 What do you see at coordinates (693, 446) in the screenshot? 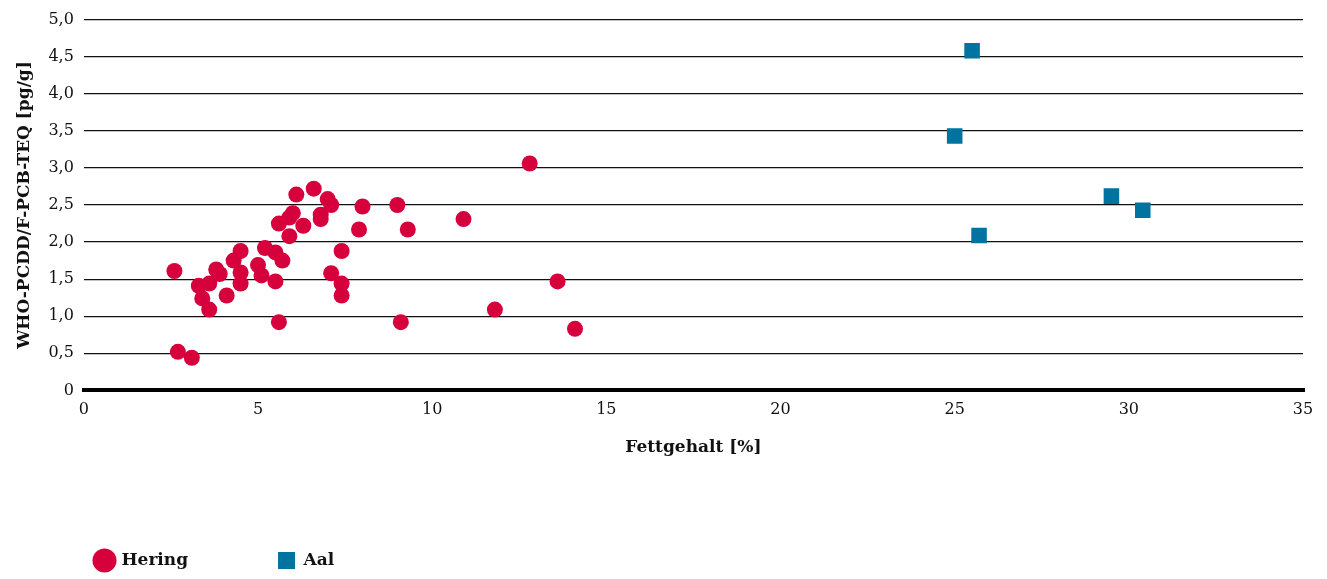
I see `x-axis-title: Fettgehalt [%]` at bounding box center [693, 446].